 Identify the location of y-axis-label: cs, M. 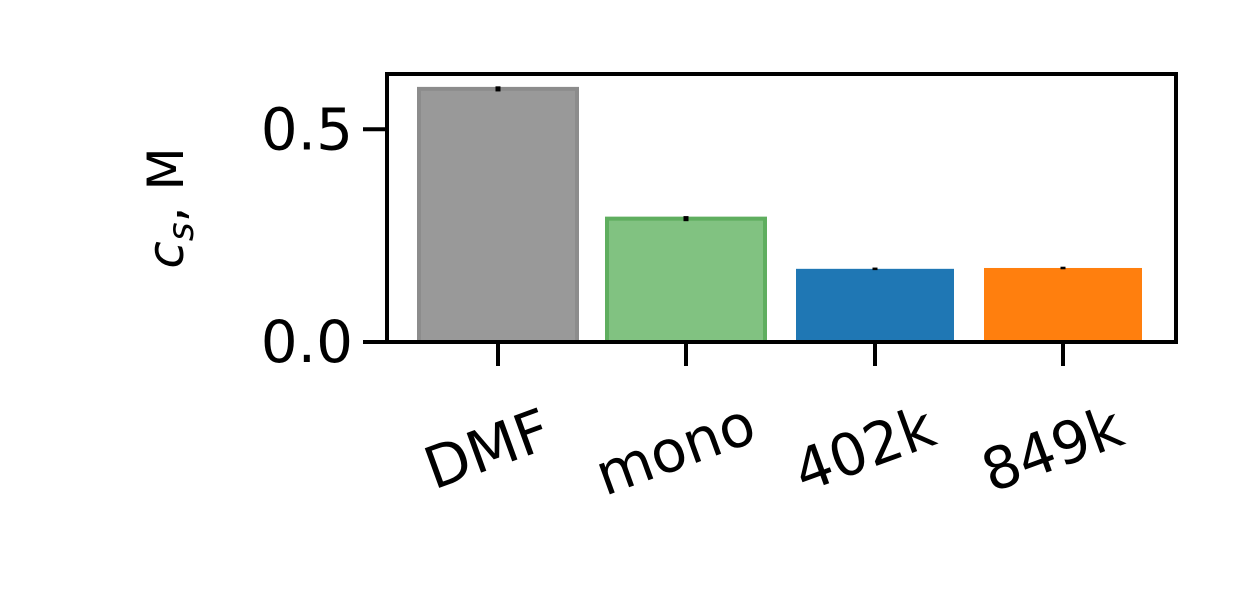
(169, 207).